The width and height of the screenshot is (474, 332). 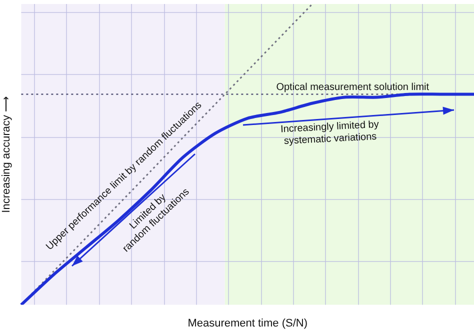 What do you see at coordinates (353, 87) in the screenshot?
I see `ref-line-label: Optical measurement solution limit` at bounding box center [353, 87].